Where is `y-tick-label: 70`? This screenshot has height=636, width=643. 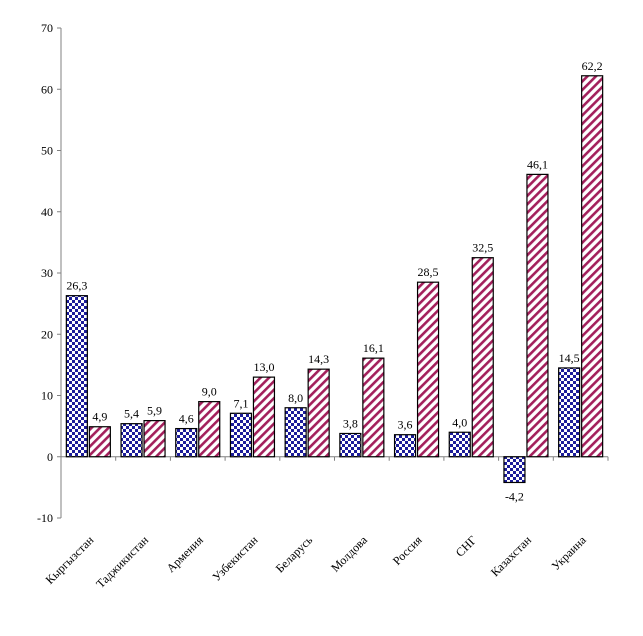
y-tick-label: 70 is located at coordinates (47, 28).